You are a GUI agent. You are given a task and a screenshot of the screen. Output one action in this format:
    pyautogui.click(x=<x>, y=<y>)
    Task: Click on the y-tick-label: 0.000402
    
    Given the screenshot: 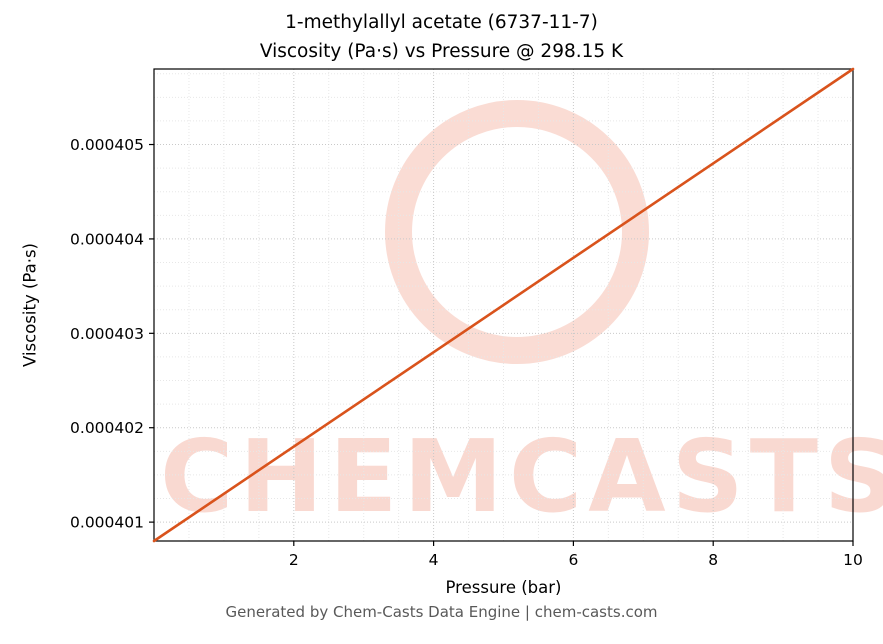 What is the action you would take?
    pyautogui.click(x=107, y=428)
    